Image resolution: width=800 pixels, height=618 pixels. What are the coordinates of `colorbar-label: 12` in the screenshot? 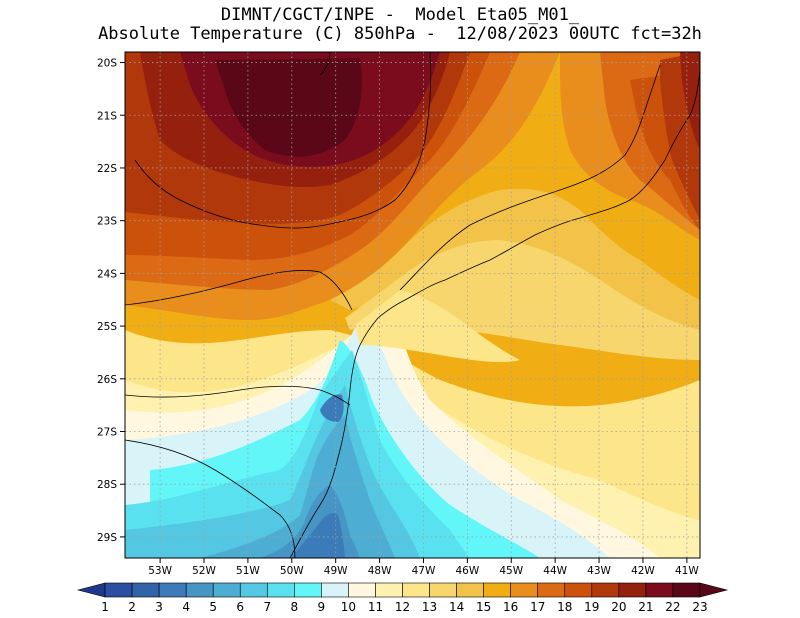 It's located at (402, 607).